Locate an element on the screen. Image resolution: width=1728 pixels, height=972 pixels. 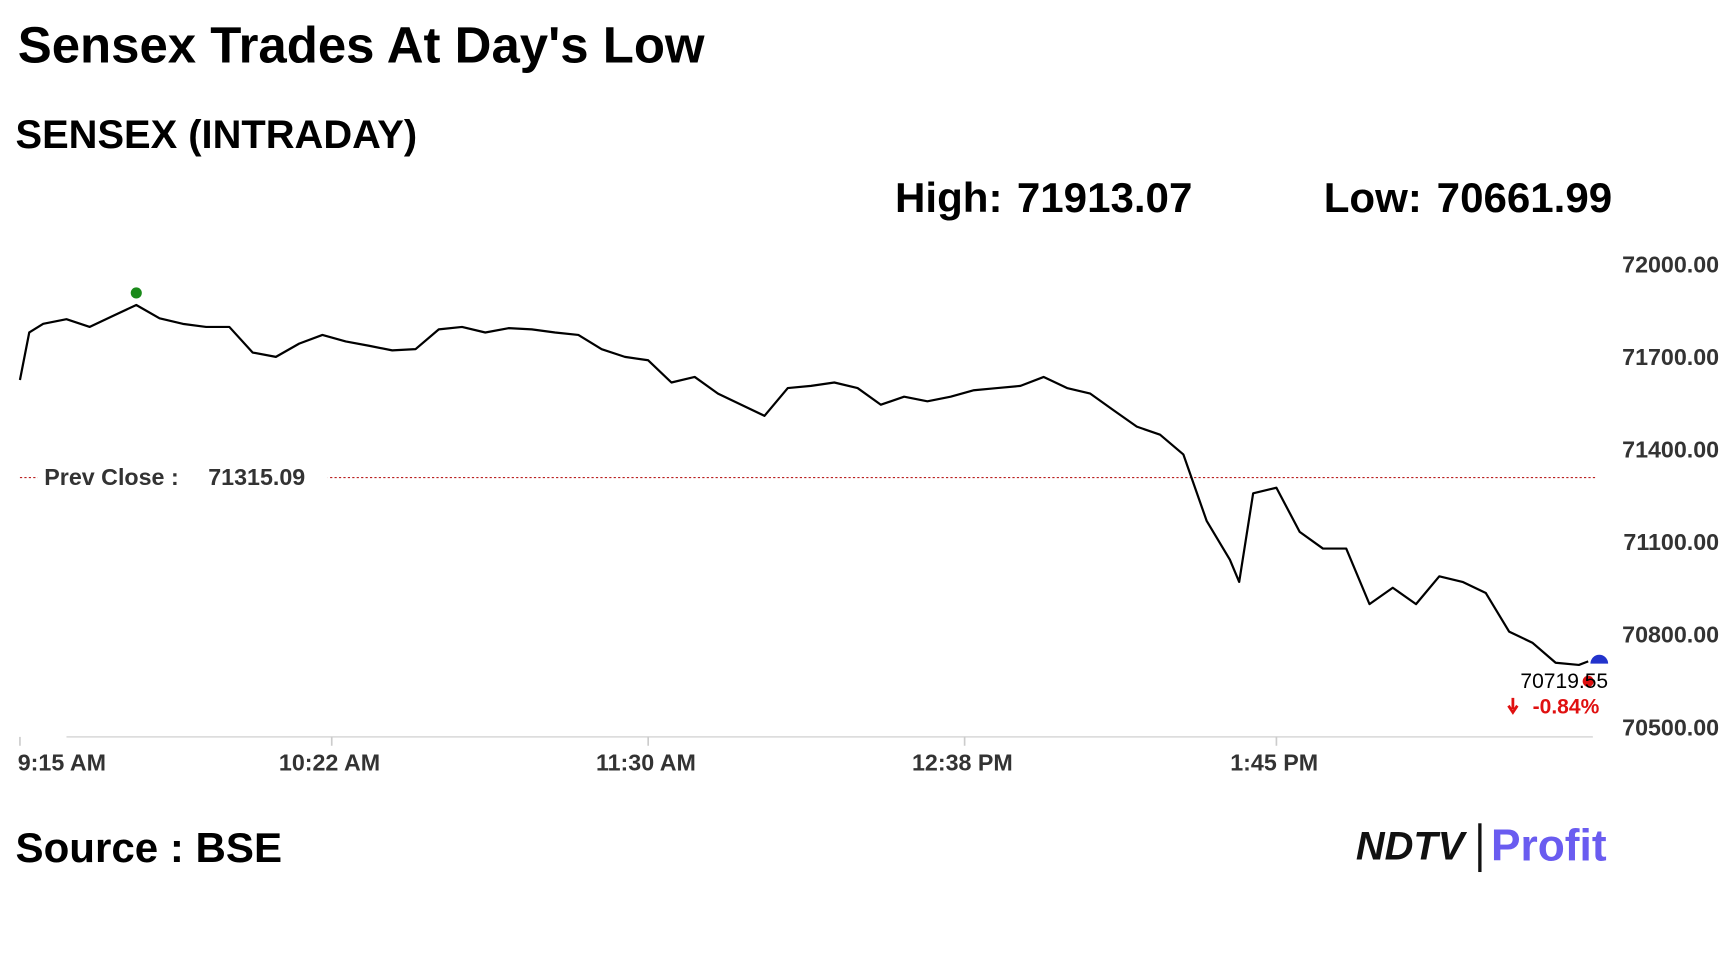
y-tick-label: 71100.00 is located at coordinates (1671, 542).